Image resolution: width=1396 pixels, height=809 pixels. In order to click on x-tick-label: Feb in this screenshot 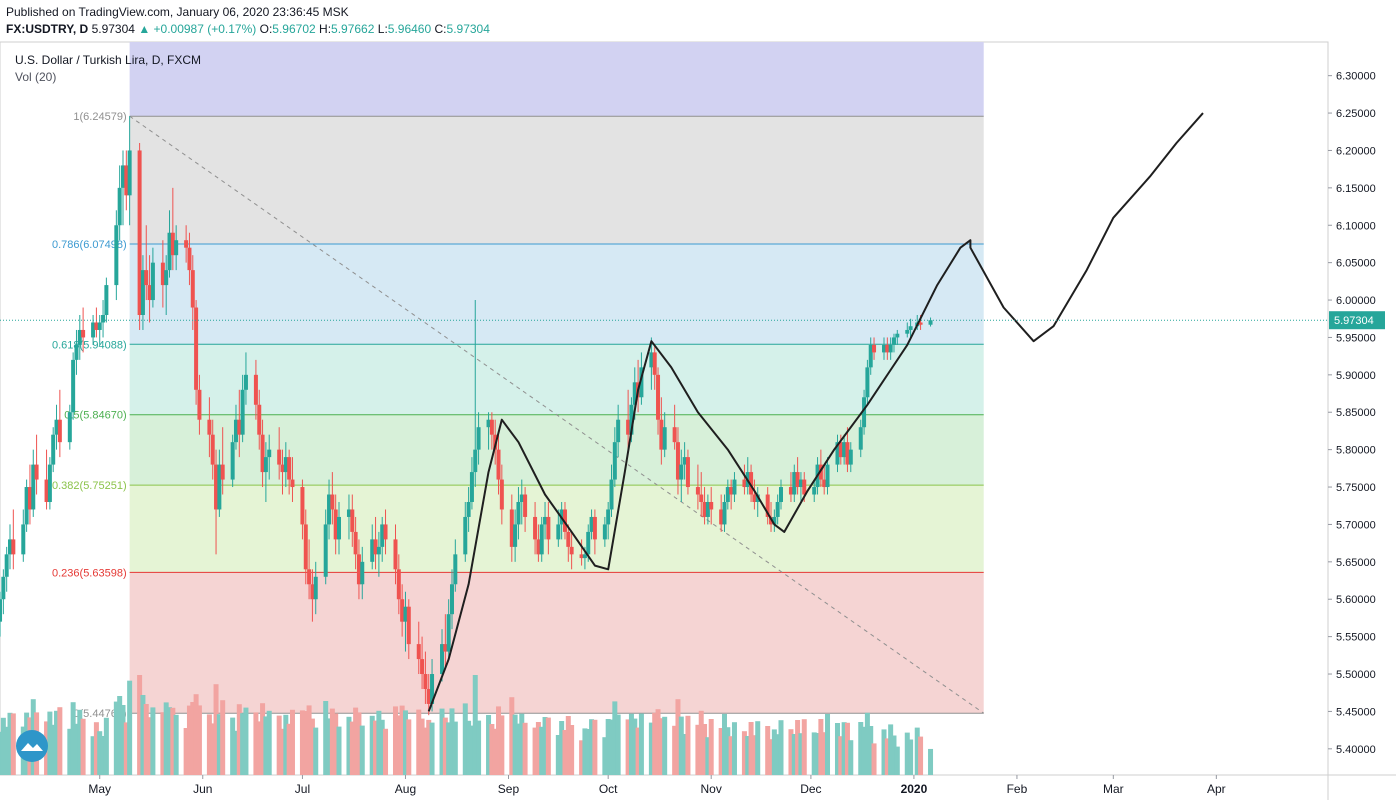, I will do `click(1017, 789)`.